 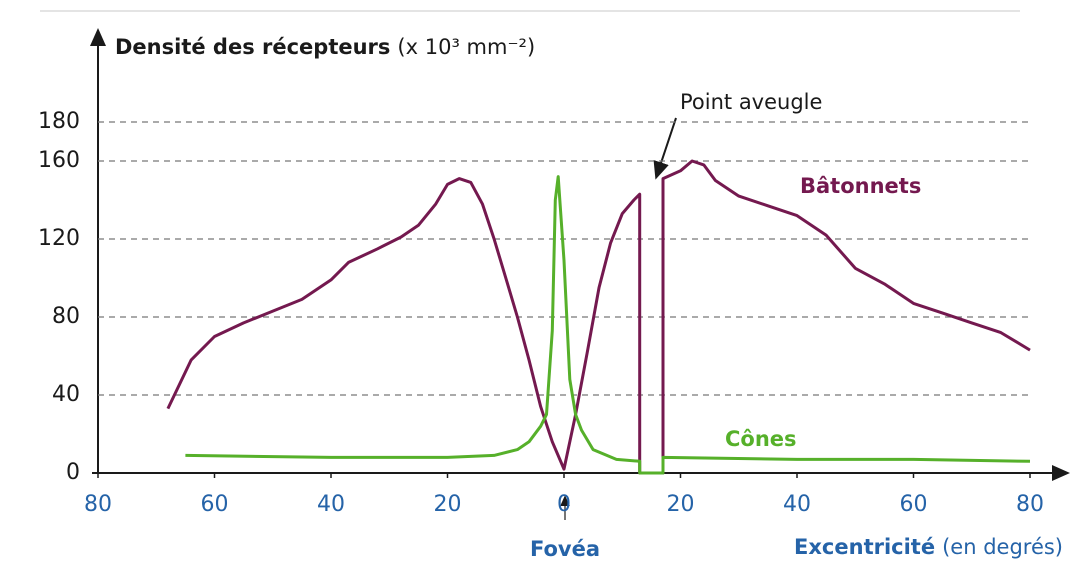 I want to click on y-tick-label: 0, so click(x=73, y=472).